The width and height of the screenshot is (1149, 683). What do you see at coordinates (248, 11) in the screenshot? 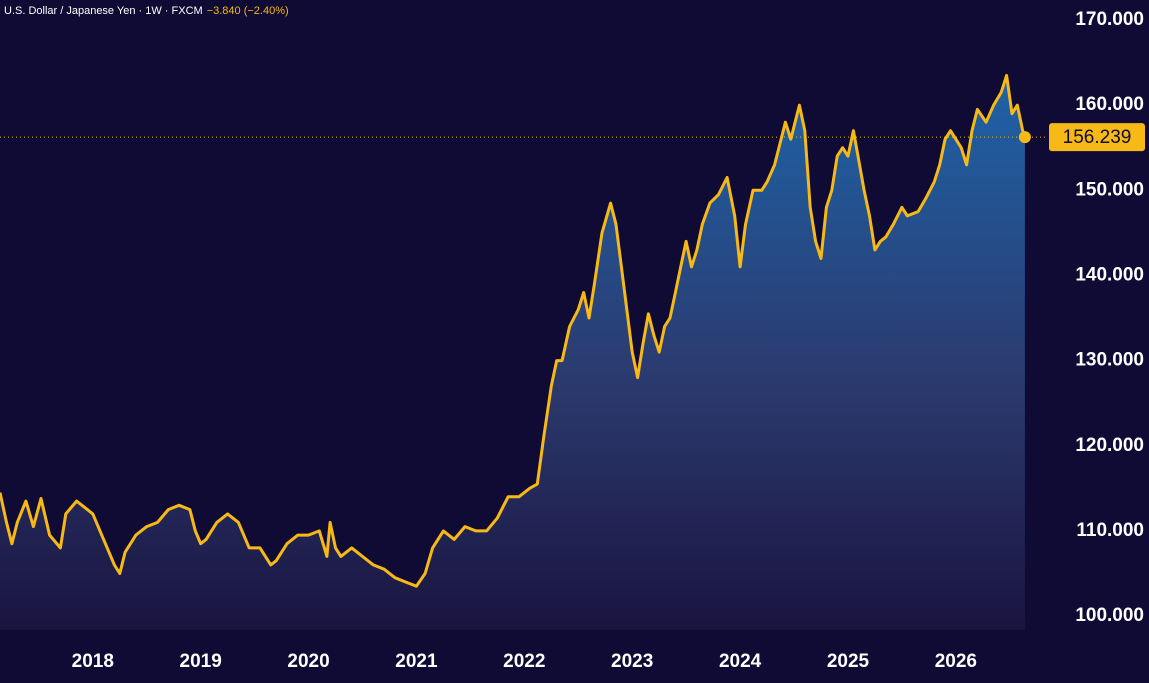
I see `price-change: −3.840 (−2.40%)` at bounding box center [248, 11].